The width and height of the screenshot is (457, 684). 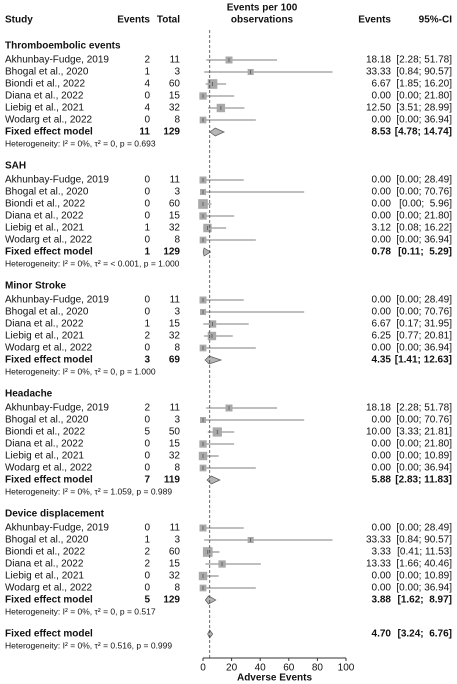 I want to click on ci: [0.11; 5.29], so click(x=425, y=252).